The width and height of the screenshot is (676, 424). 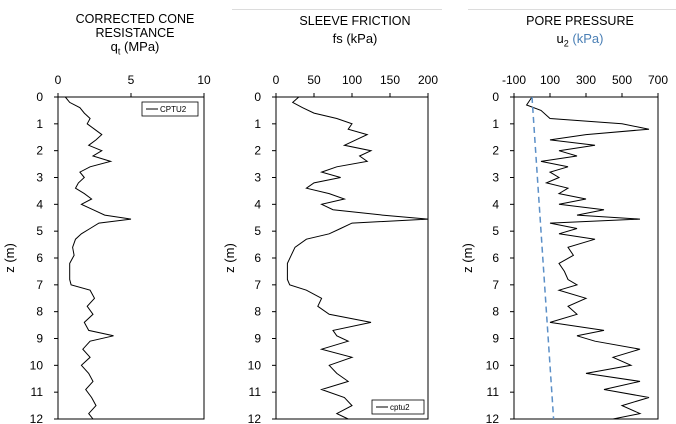 What do you see at coordinates (37, 392) in the screenshot?
I see `panel-1-y-tick-label: 11` at bounding box center [37, 392].